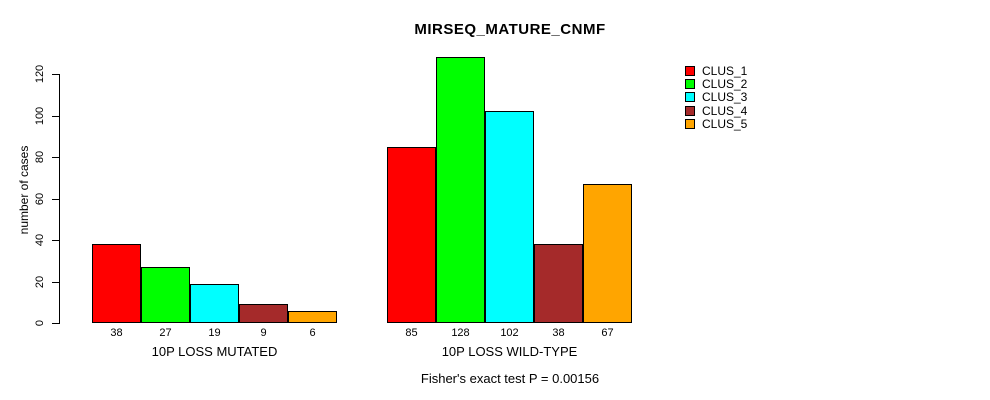 The image size is (990, 400). Describe the element at coordinates (460, 333) in the screenshot. I see `bar-value-label: 128` at that location.